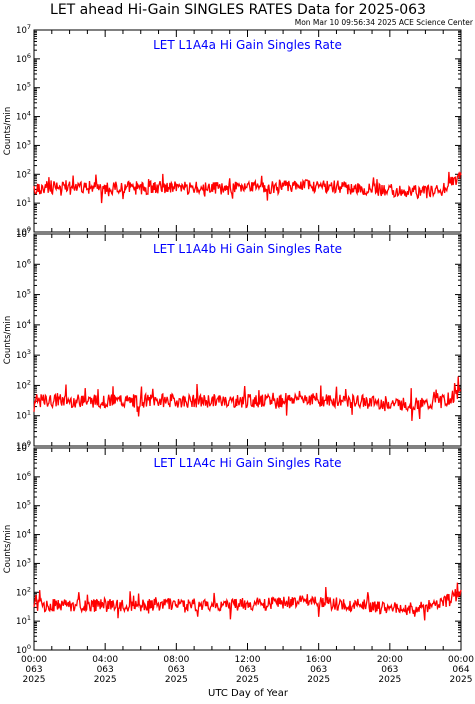  What do you see at coordinates (390, 660) in the screenshot?
I see `x-tick-label: 20:00` at bounding box center [390, 660].